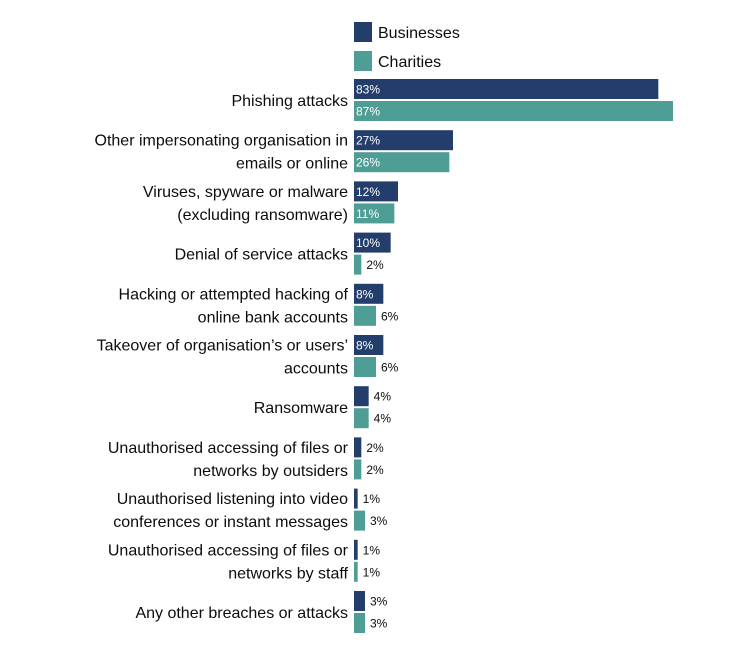 This screenshot has height=646, width=755. Describe the element at coordinates (368, 112) in the screenshot. I see `data-label-charities: 87%` at that location.